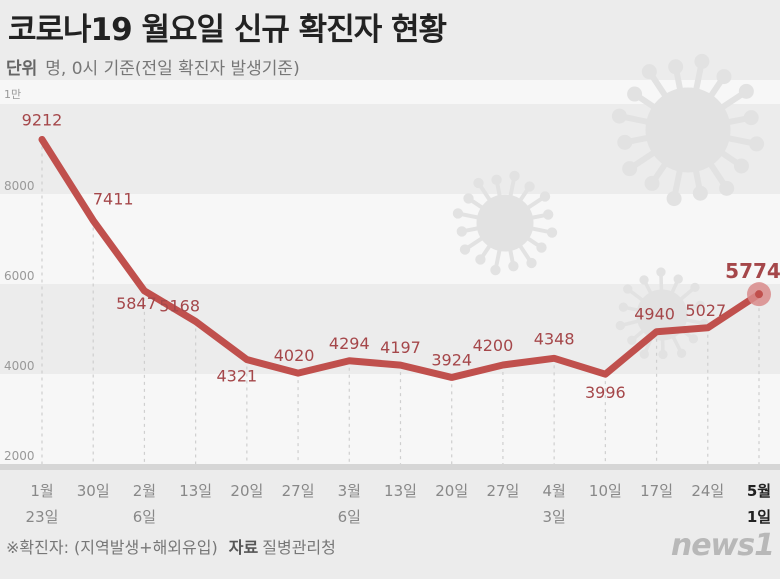  What do you see at coordinates (144, 491) in the screenshot?
I see `x-tick-label: 2월` at bounding box center [144, 491].